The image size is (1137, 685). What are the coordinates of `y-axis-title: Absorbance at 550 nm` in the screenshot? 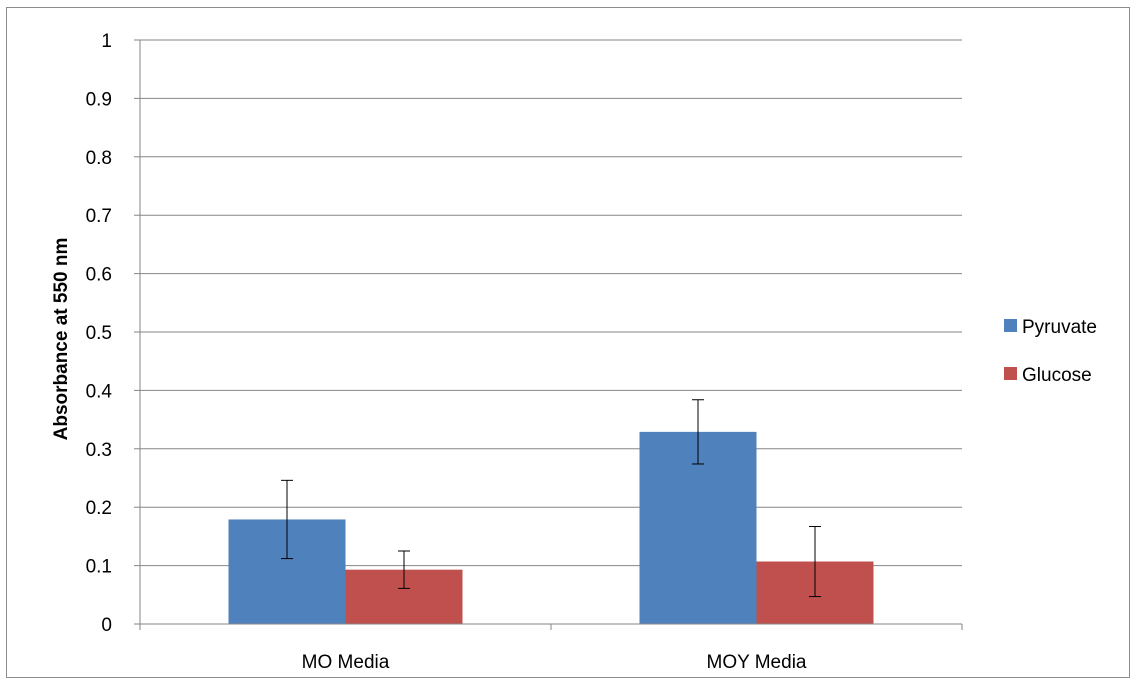 It's located at (61, 339).